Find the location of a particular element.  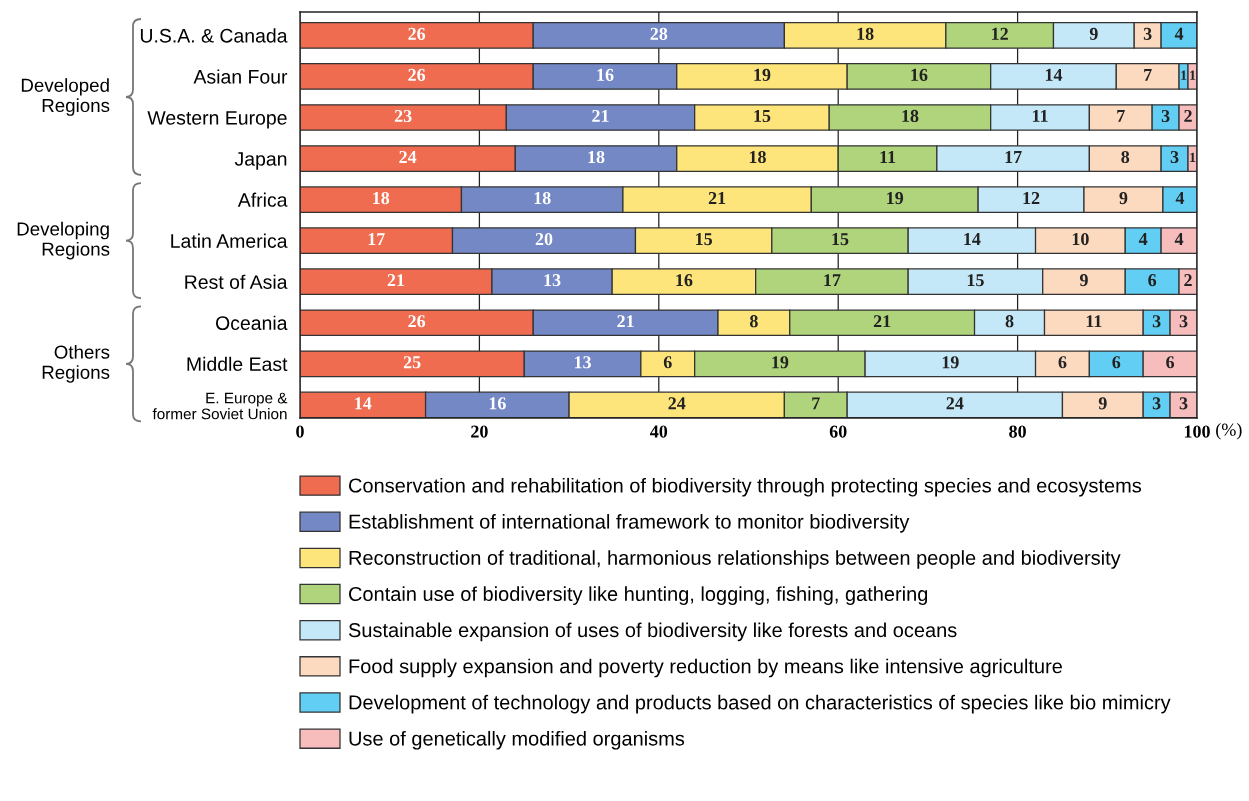

x-tick-label: 20 is located at coordinates (479, 431).